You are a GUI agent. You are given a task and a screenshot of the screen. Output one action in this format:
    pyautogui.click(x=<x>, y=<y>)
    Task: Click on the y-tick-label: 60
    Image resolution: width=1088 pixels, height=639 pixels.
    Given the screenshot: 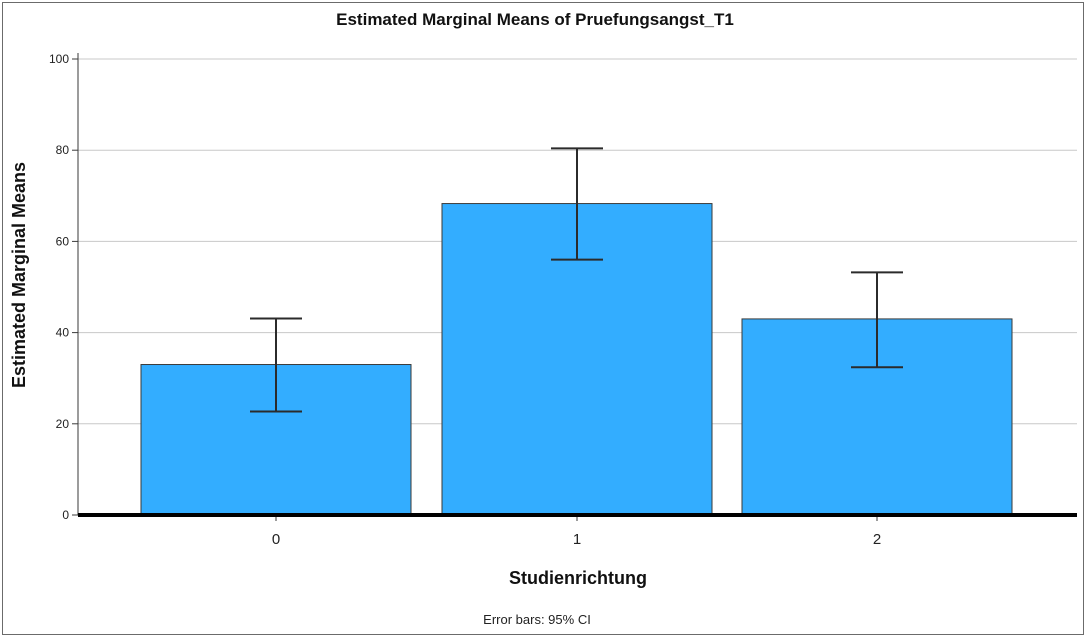 What is the action you would take?
    pyautogui.click(x=63, y=241)
    